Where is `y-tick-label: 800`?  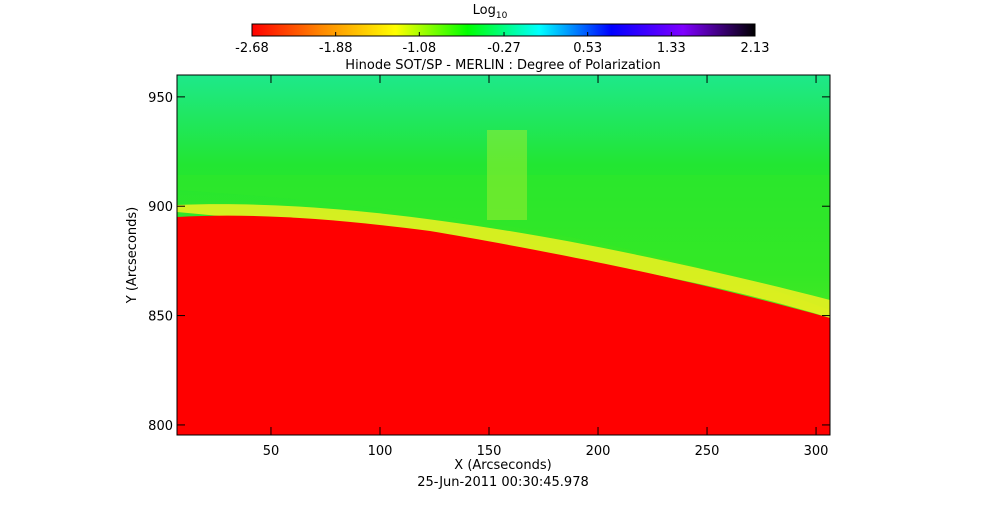 y-tick-label: 800 is located at coordinates (160, 426).